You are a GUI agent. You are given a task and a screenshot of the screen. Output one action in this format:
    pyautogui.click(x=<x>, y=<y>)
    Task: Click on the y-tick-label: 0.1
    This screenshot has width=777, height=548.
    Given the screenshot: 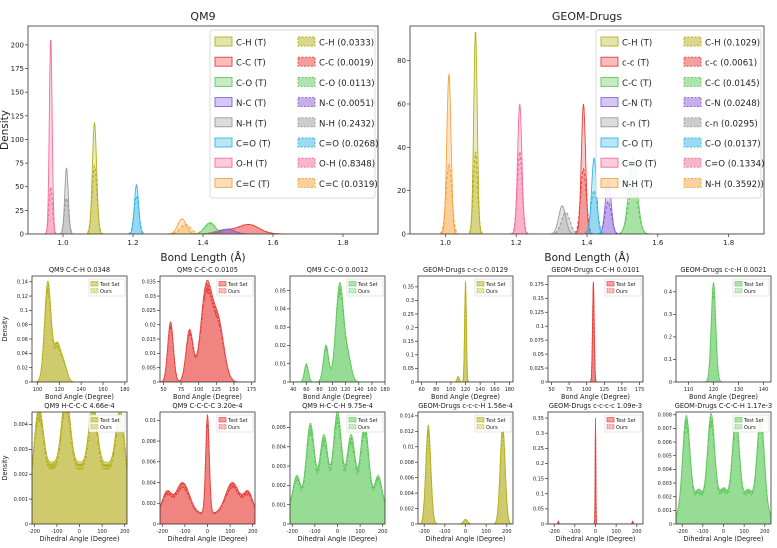 What is the action you would take?
    pyautogui.click(x=24, y=311)
    